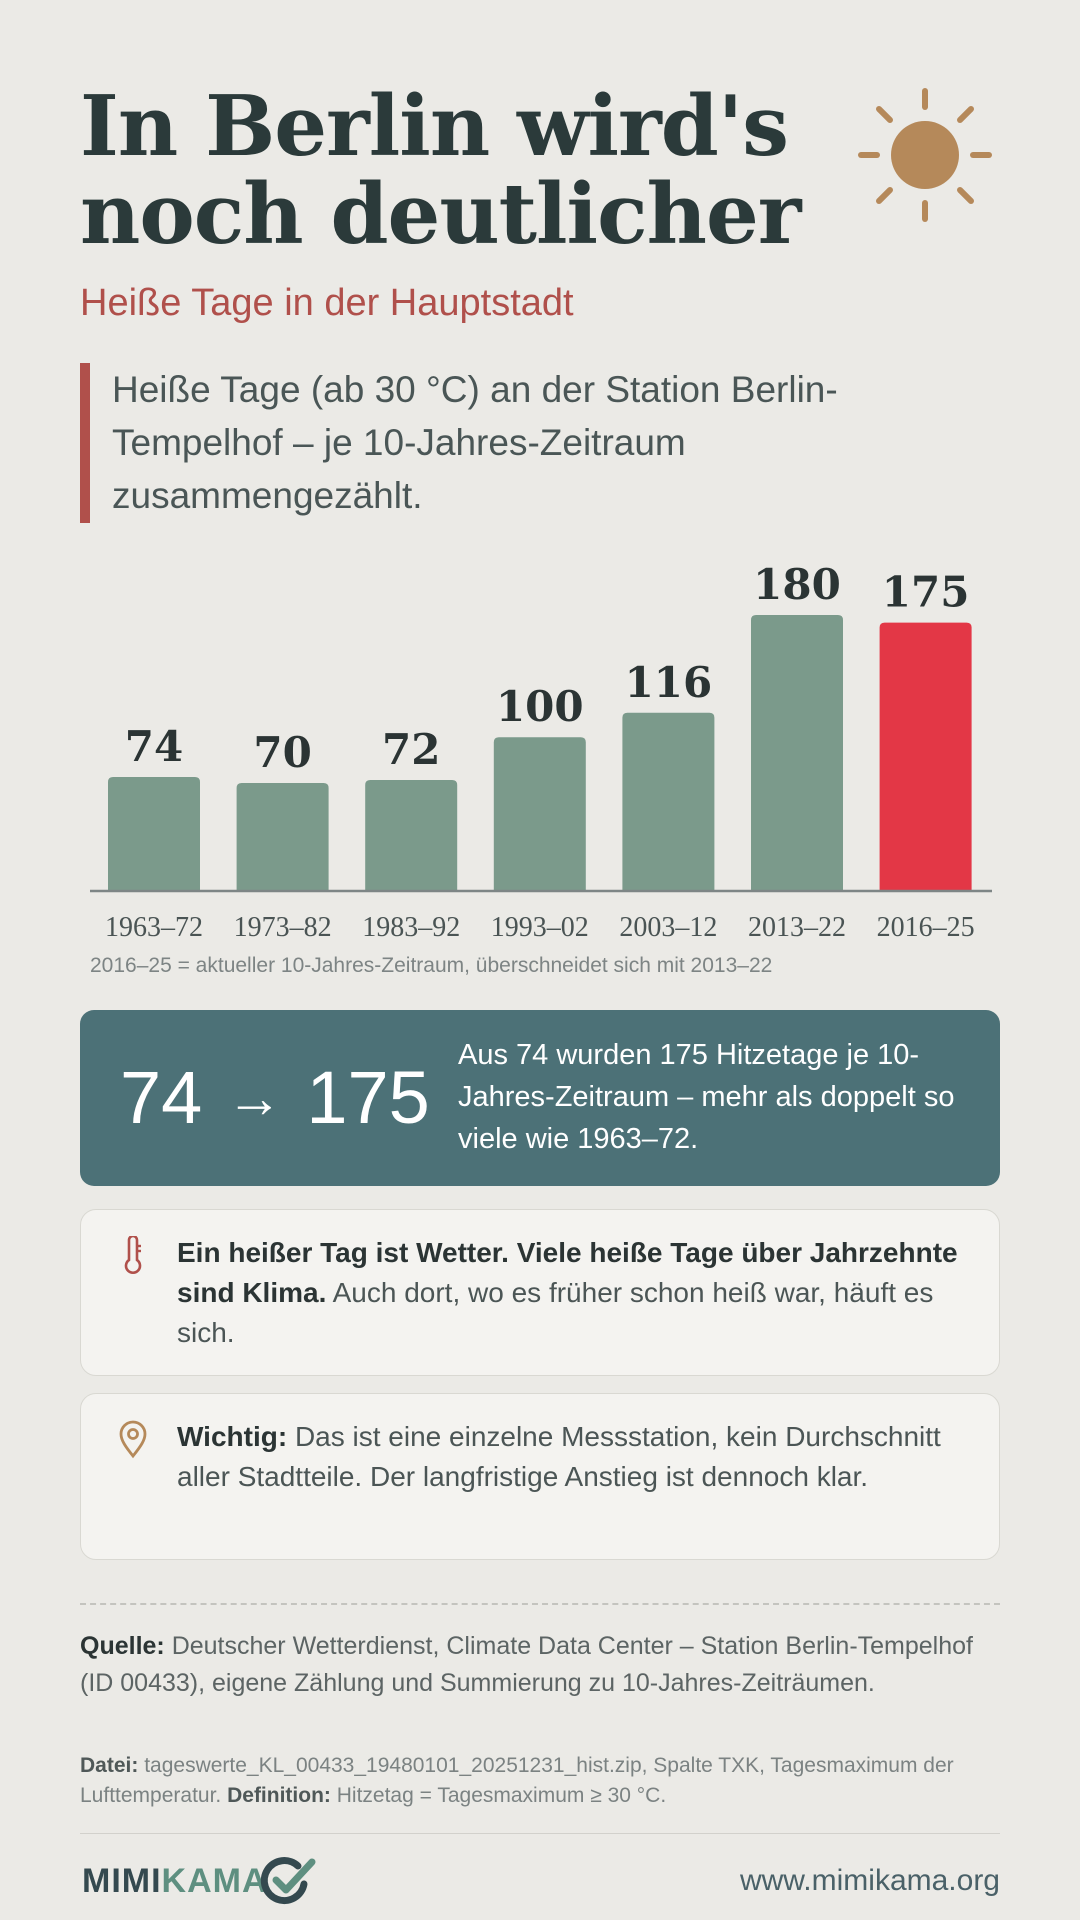 The image size is (1080, 1920). I want to click on bar-2016–25, so click(925, 756).